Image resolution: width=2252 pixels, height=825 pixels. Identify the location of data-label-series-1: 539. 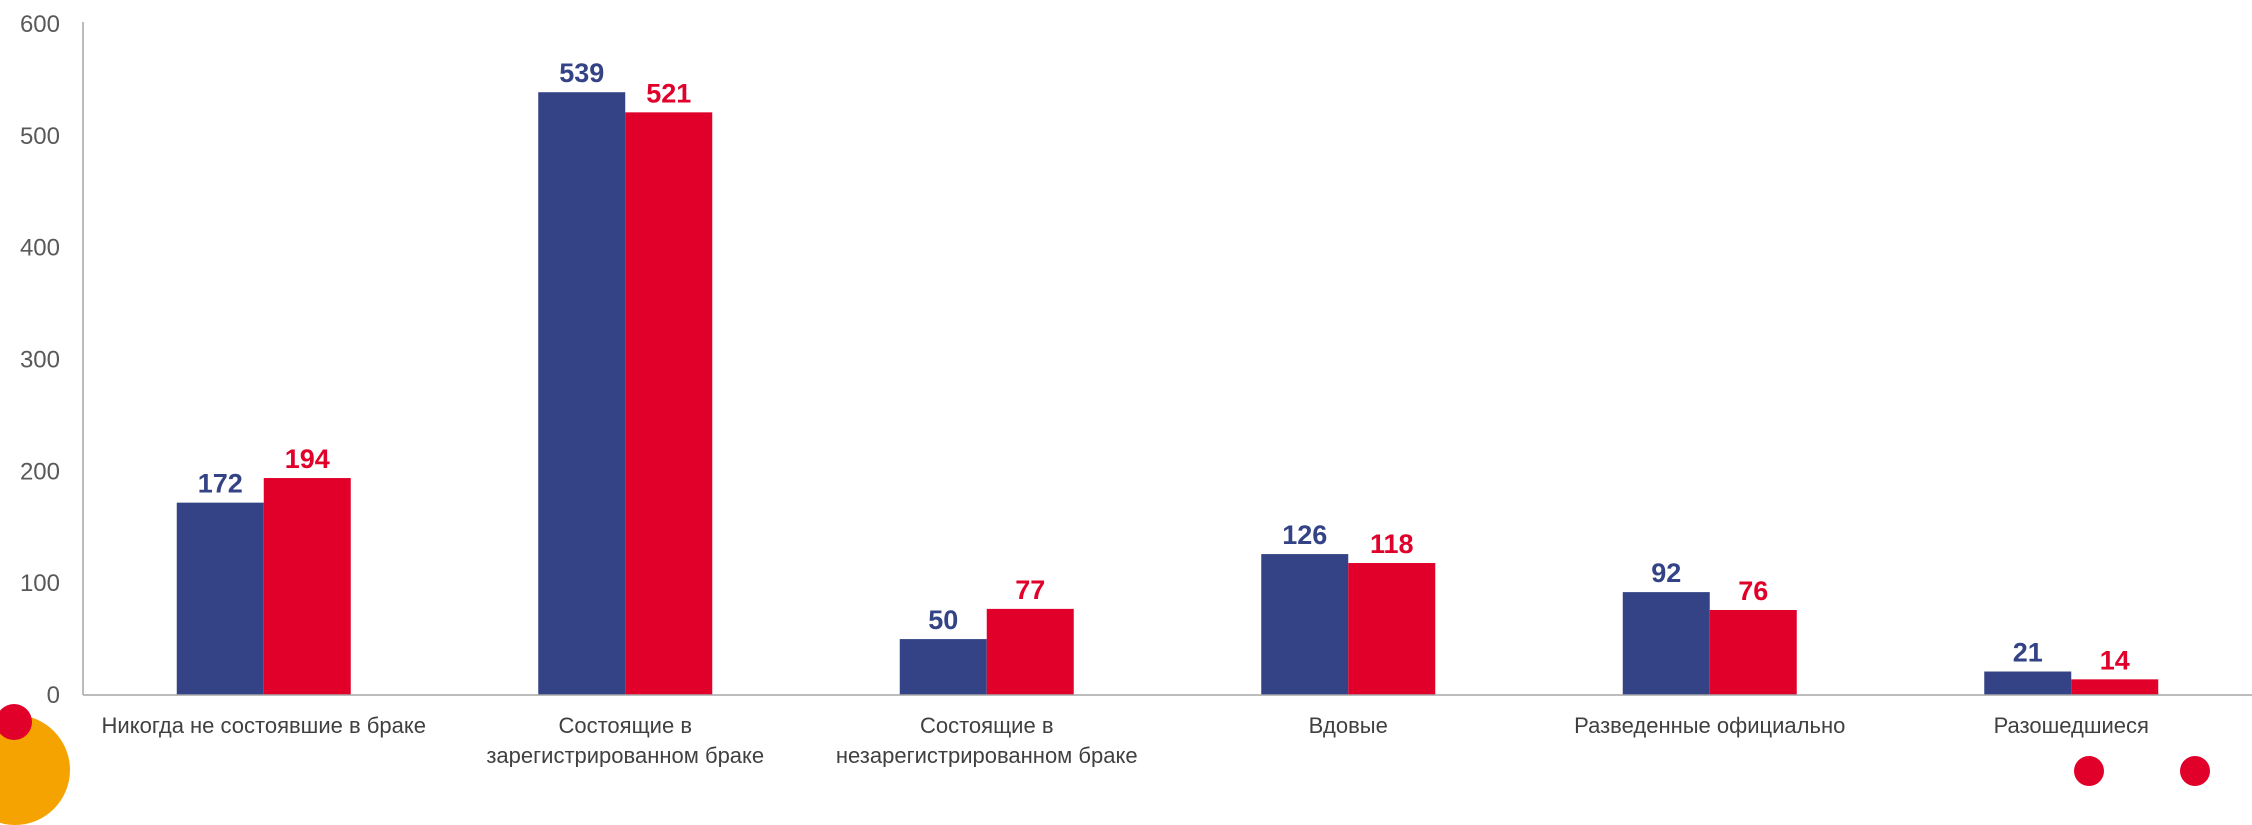
(581, 73).